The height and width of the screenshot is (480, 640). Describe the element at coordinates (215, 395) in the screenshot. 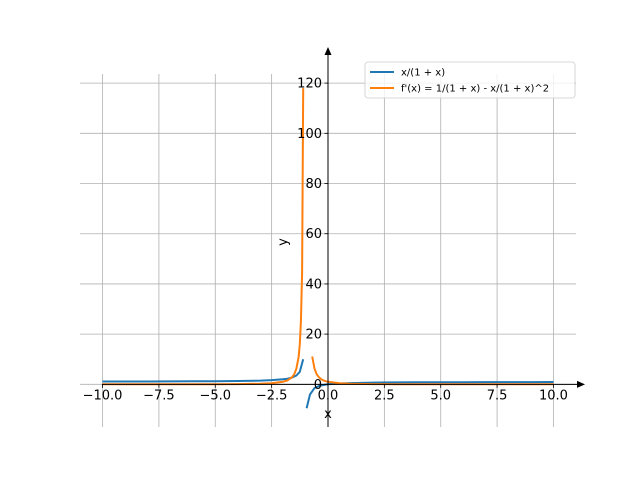

I see `x-tick-label-2: −5.0` at that location.